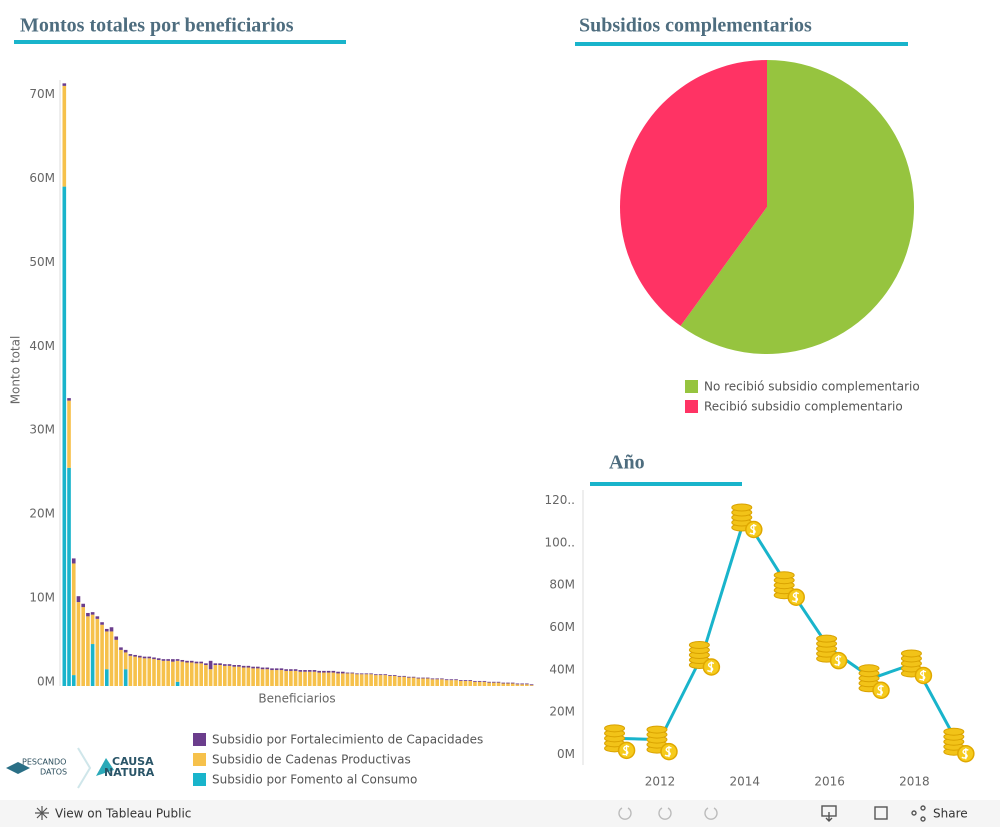 This screenshot has height=827, width=1000. I want to click on pie-slice, so click(693, 193).